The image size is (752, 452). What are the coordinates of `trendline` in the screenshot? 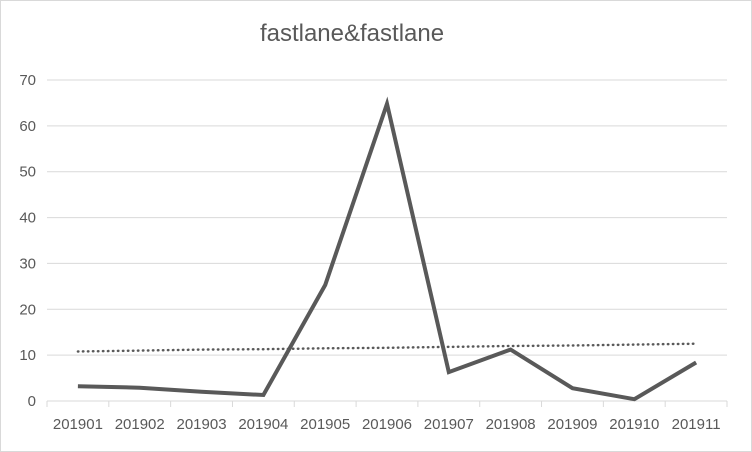 It's located at (387, 347).